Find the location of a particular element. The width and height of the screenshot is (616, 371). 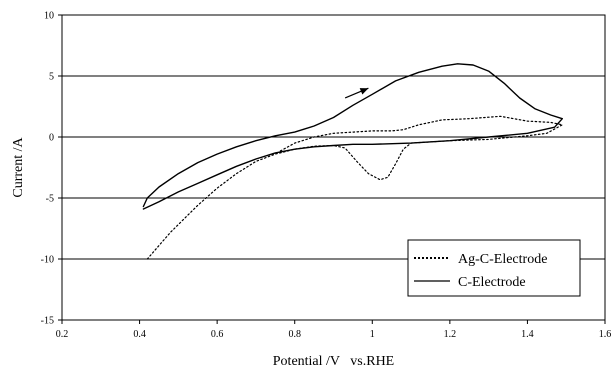

x-tick-label-0: 0.2 is located at coordinates (62, 334).